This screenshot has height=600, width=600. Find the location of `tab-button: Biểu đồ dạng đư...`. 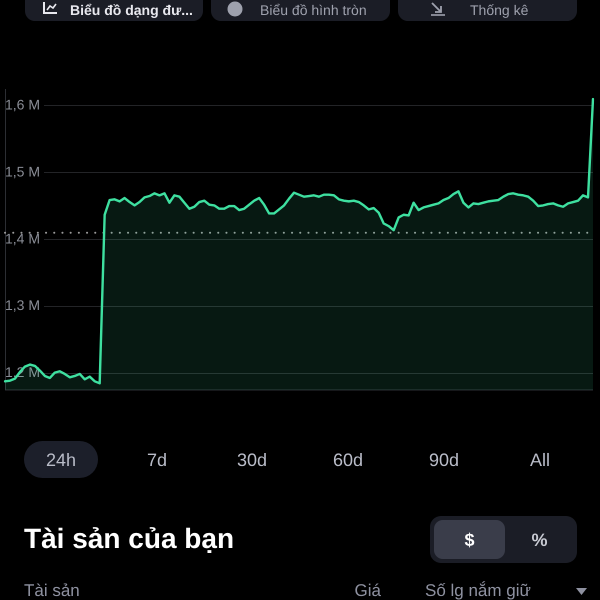

tab-button: Biểu đồ dạng đư... is located at coordinates (114, 10).